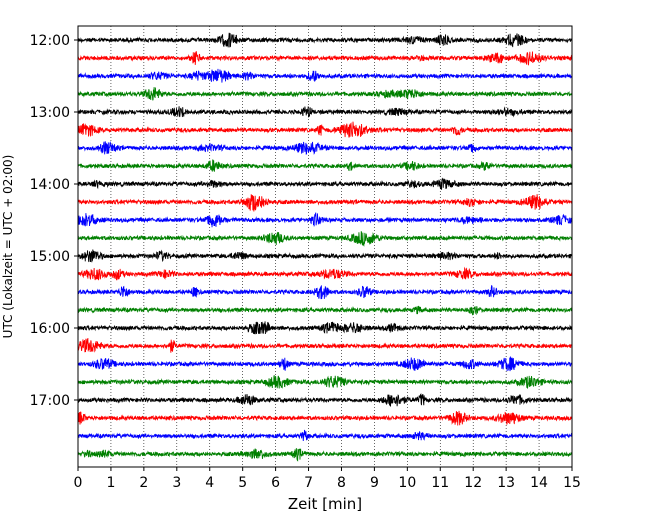  What do you see at coordinates (8, 247) in the screenshot?
I see `y-axis-title: UTC (Lokalzeit = UTC + 02:00)` at bounding box center [8, 247].